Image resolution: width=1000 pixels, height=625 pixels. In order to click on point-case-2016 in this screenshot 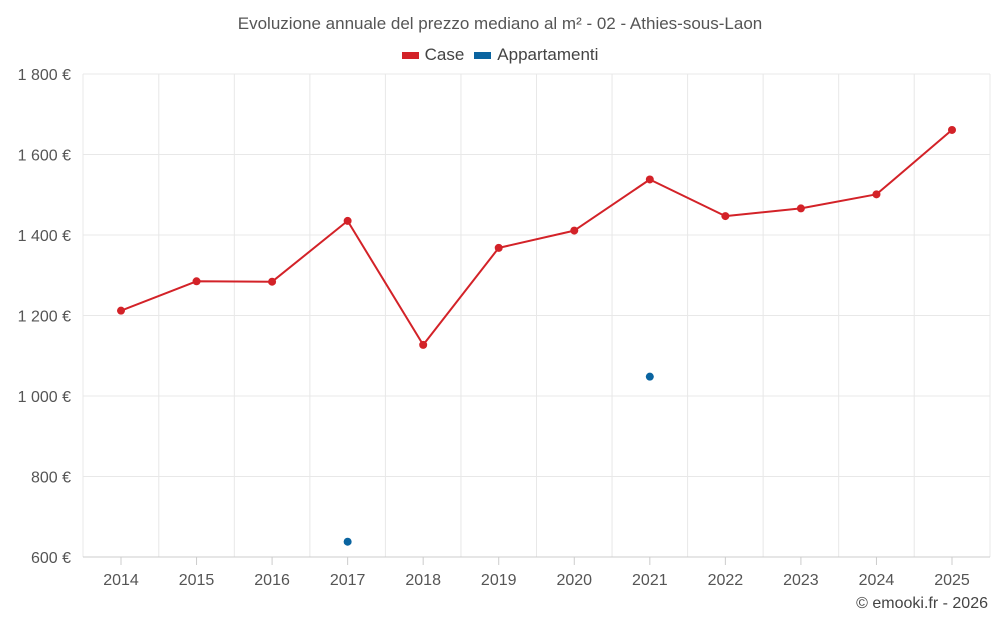, I will do `click(272, 281)`.